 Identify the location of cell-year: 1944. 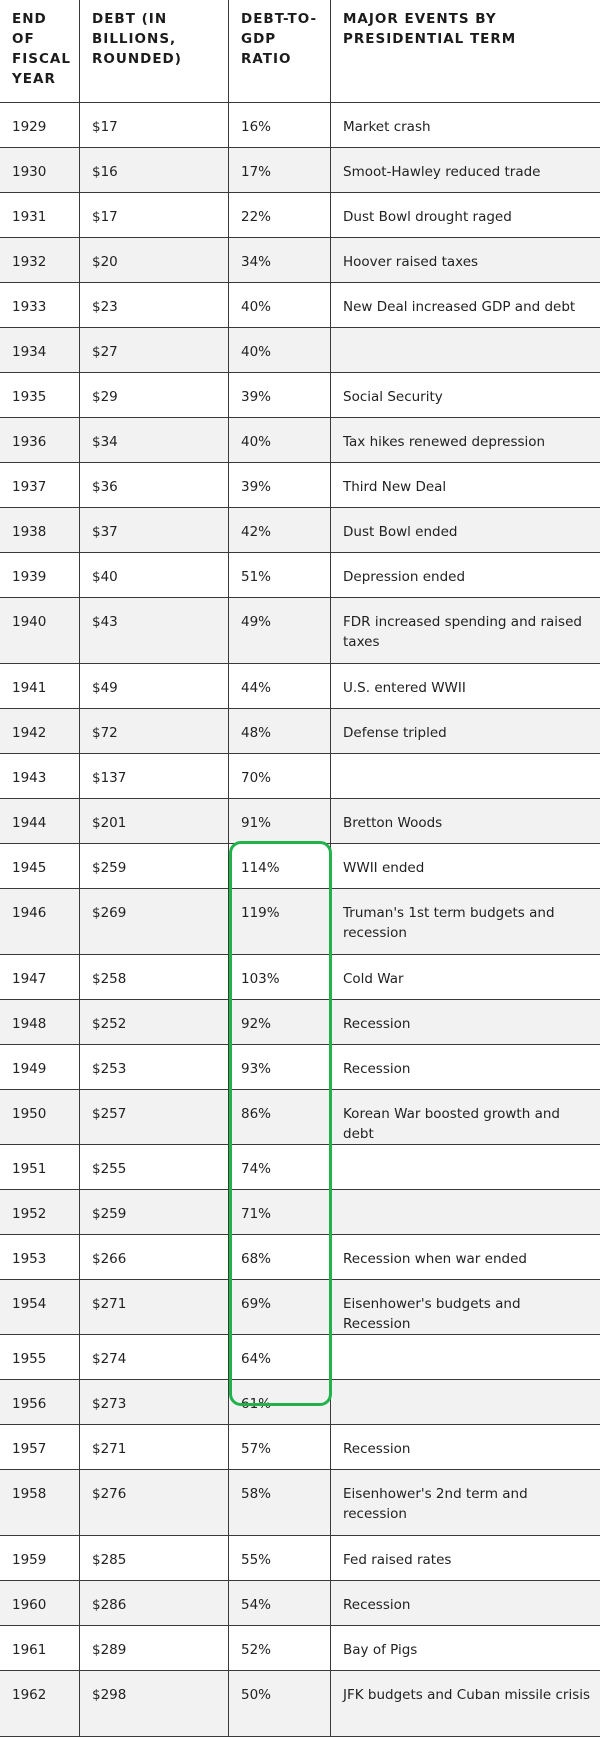
(40, 821).